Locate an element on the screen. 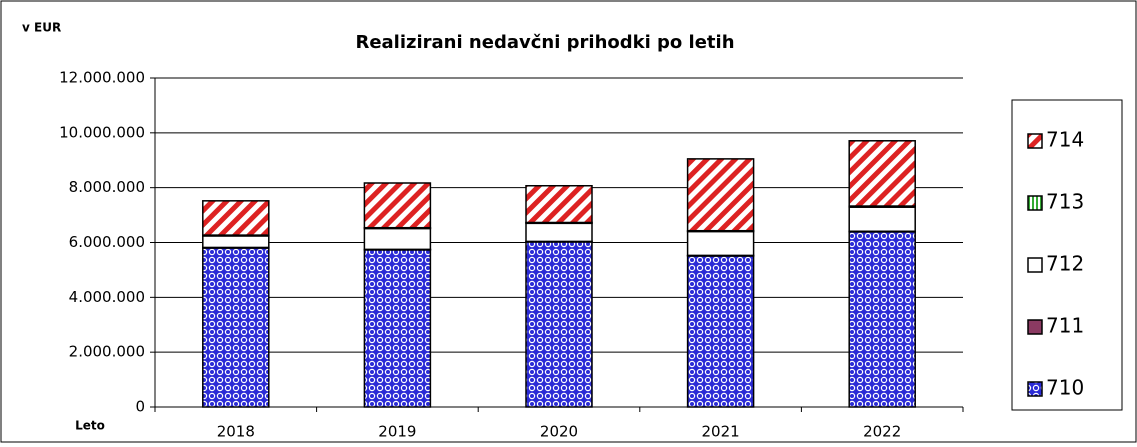  x-tick-label: 2022 is located at coordinates (882, 432).